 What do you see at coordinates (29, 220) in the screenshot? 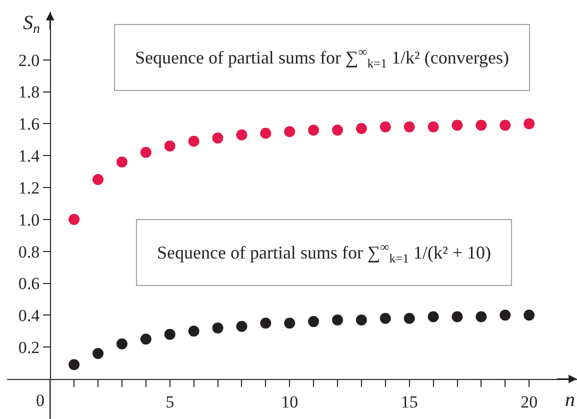
I see `y-tick-label: 1.0` at bounding box center [29, 220].